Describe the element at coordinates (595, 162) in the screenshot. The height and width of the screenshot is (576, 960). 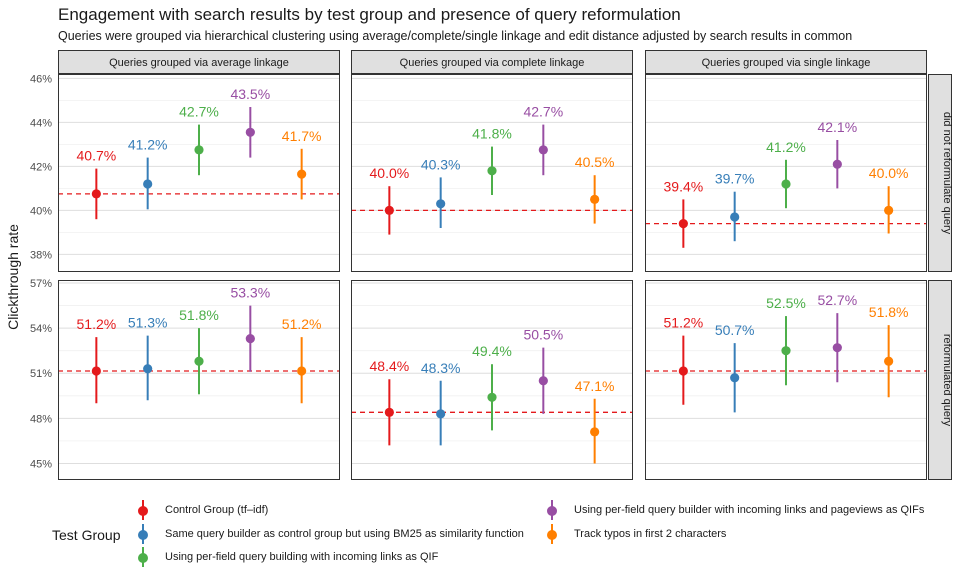
I see `data-label-4: 40.5%` at that location.